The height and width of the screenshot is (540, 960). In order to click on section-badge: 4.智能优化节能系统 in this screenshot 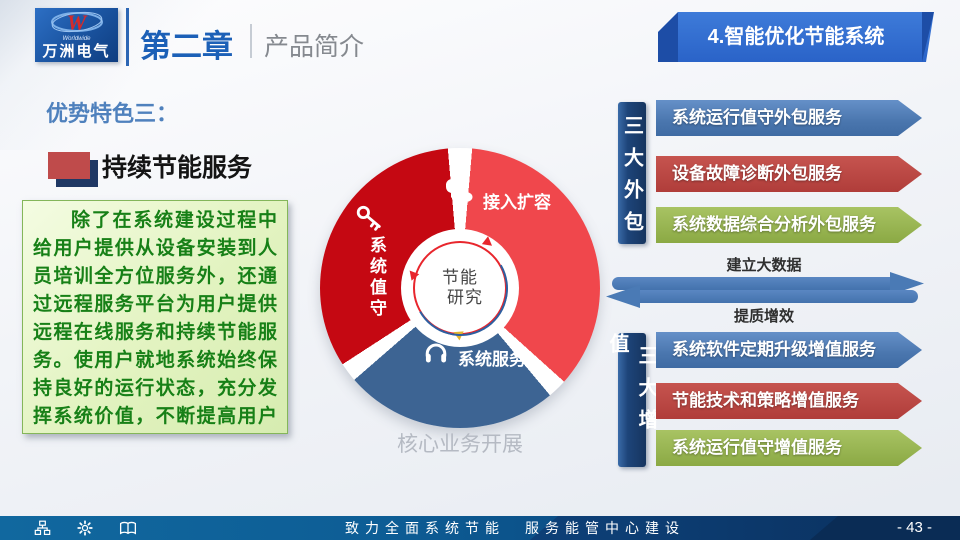, I will do `click(796, 37)`.